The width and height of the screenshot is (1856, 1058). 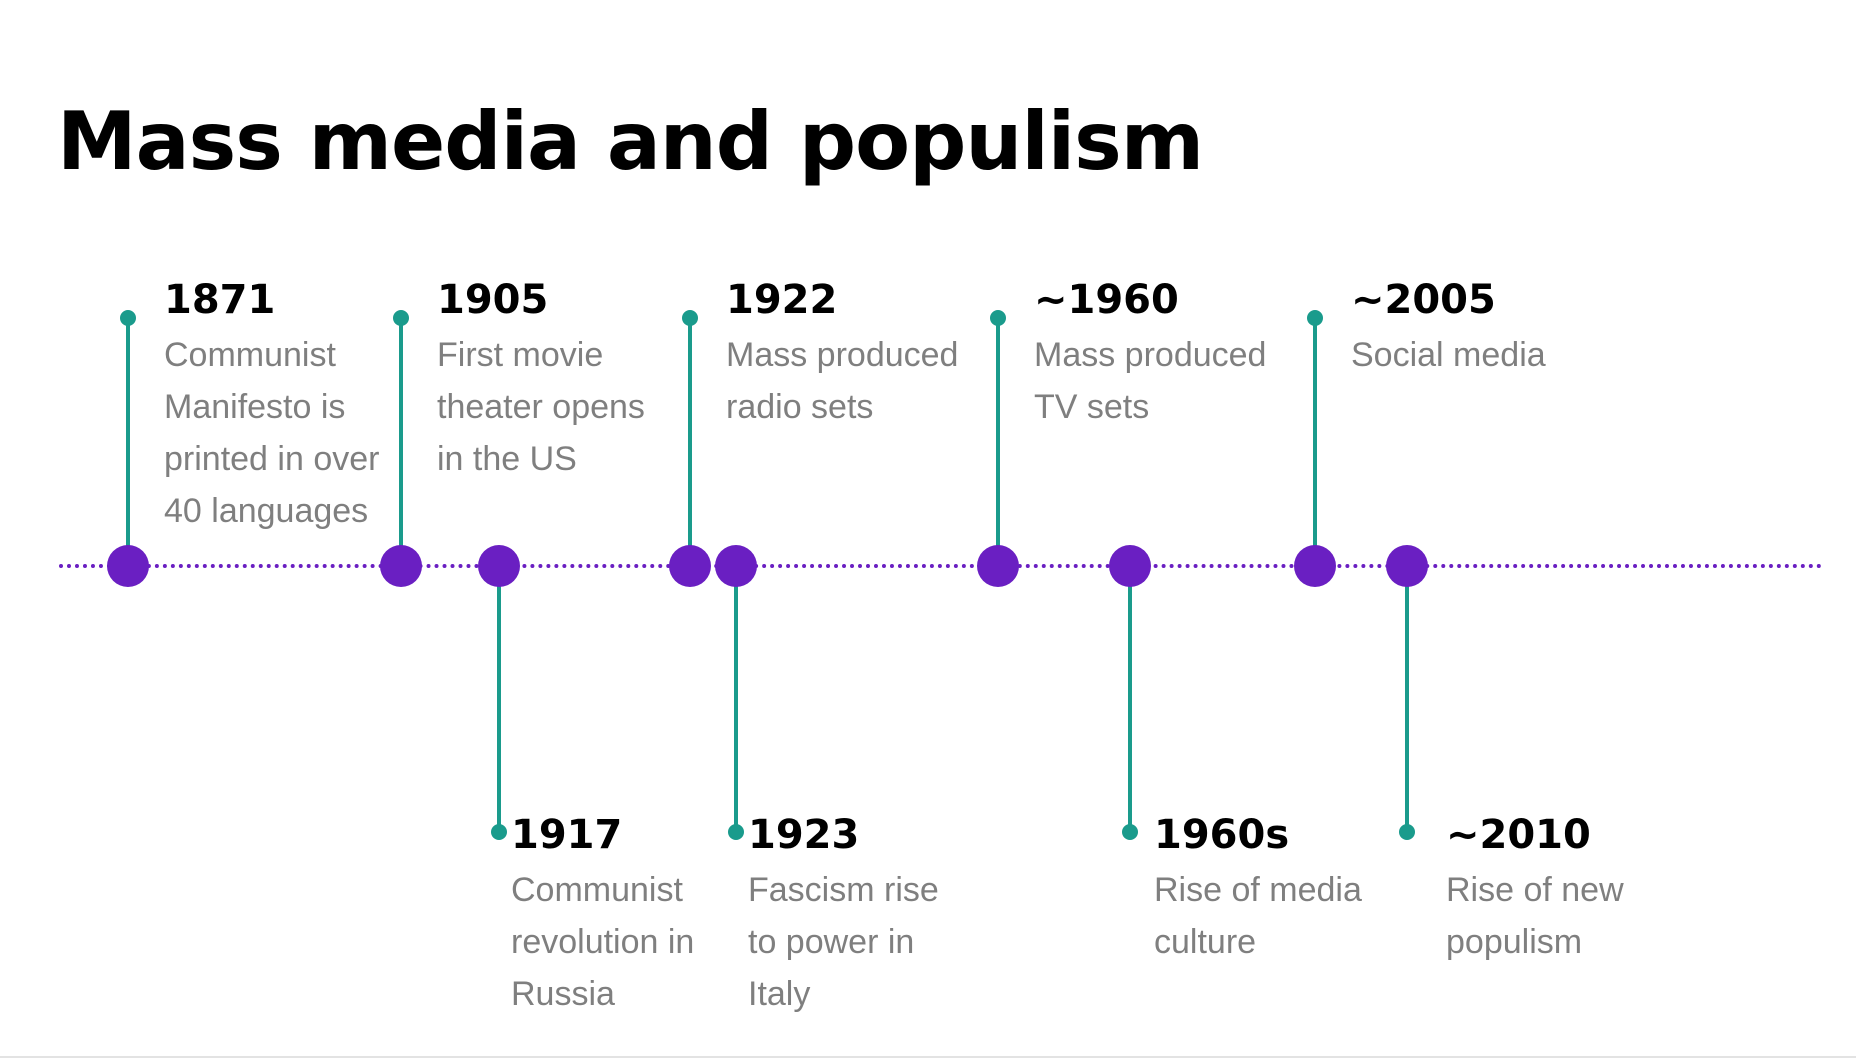 What do you see at coordinates (941, 566) in the screenshot?
I see `timeline-axis` at bounding box center [941, 566].